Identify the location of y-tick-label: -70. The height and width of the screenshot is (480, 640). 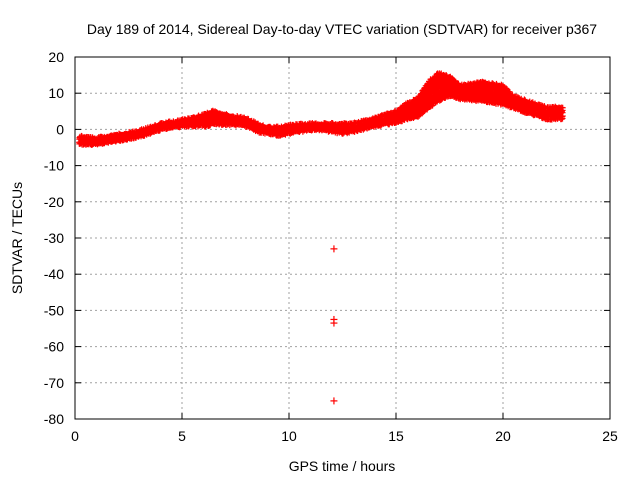
(54, 383).